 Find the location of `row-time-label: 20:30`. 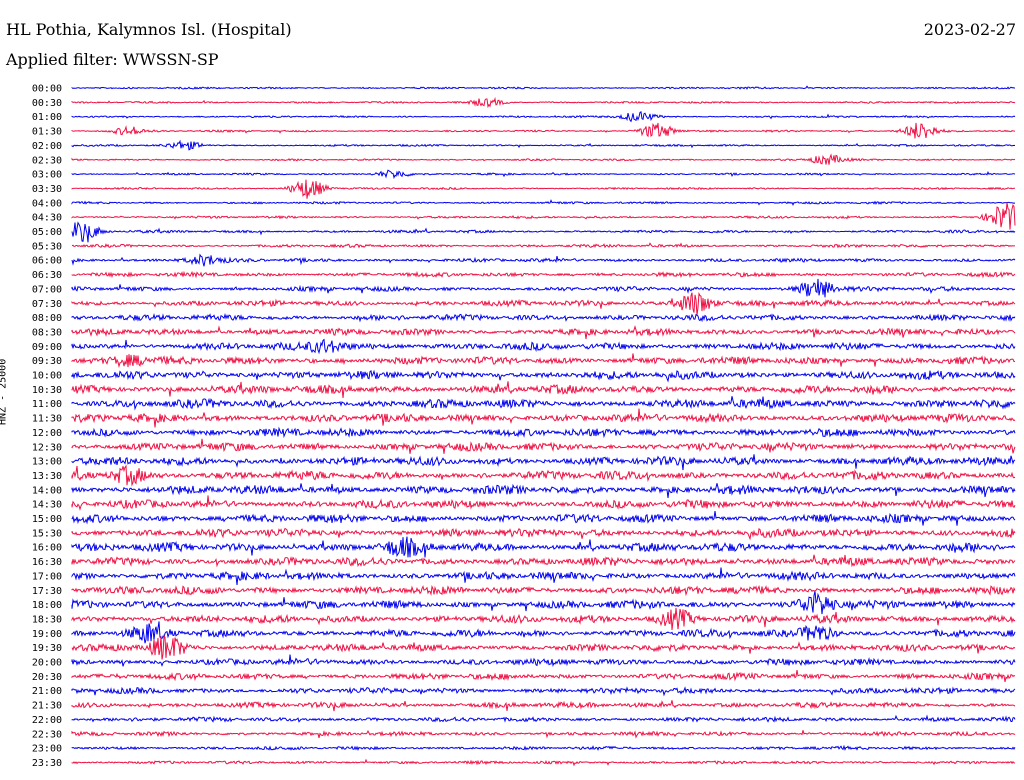

row-time-label: 20:30 is located at coordinates (47, 677).